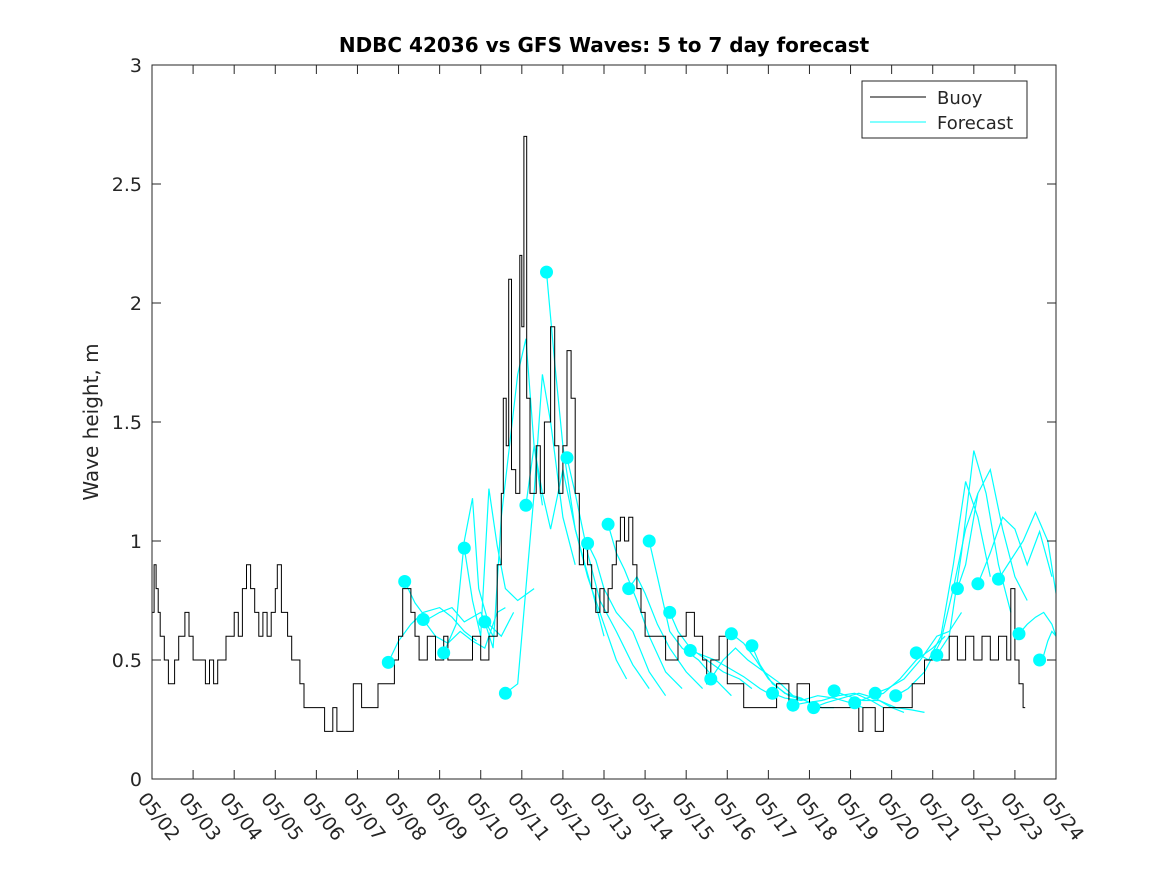 This screenshot has height=875, width=1167. I want to click on legend-box, so click(944, 109).